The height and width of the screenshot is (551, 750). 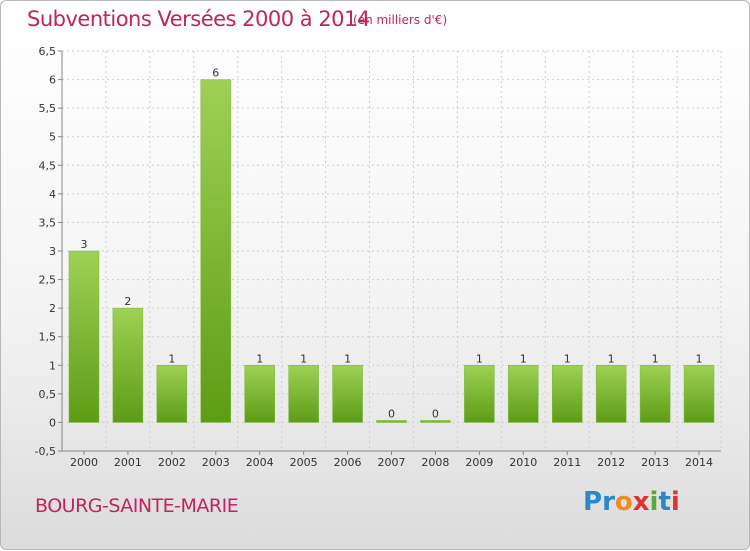 What do you see at coordinates (304, 462) in the screenshot?
I see `x-tick-label: 2005` at bounding box center [304, 462].